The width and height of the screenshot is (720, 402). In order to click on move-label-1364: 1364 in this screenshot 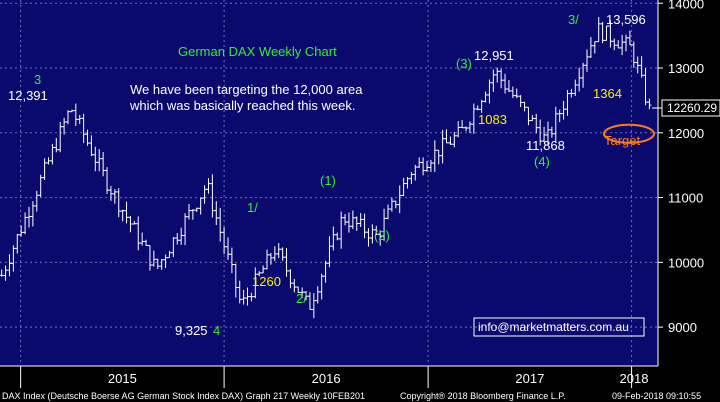, I will do `click(607, 93)`.